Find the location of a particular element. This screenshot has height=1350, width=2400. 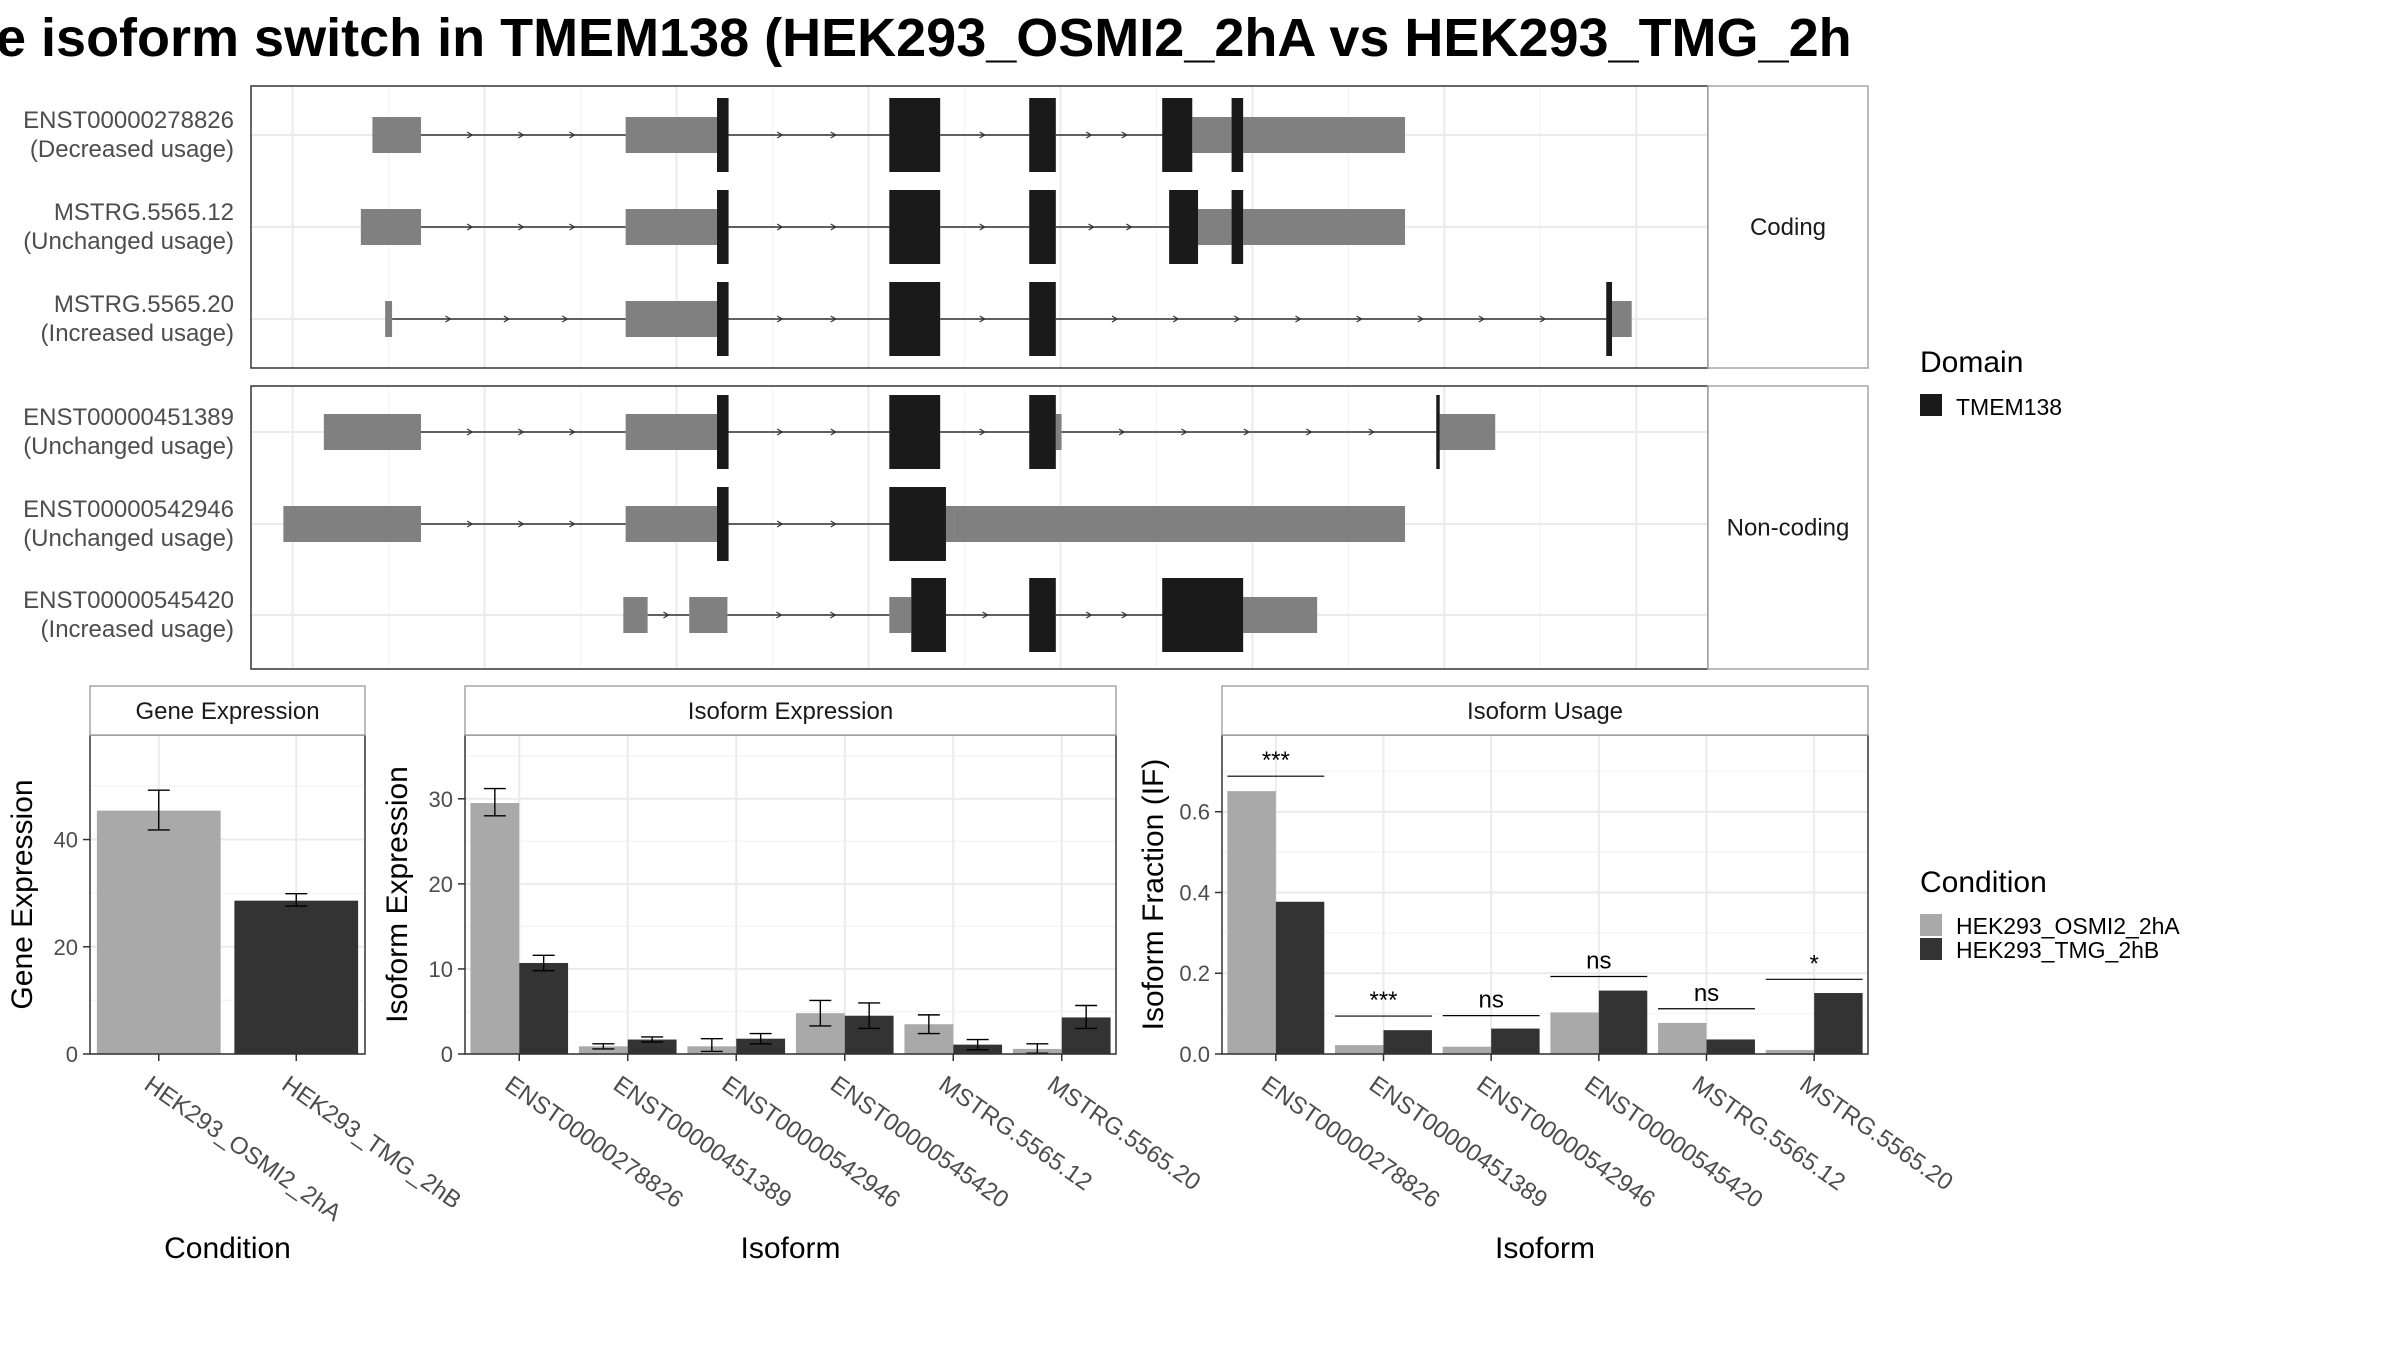

panel-title: Gene Expression is located at coordinates (227, 711).